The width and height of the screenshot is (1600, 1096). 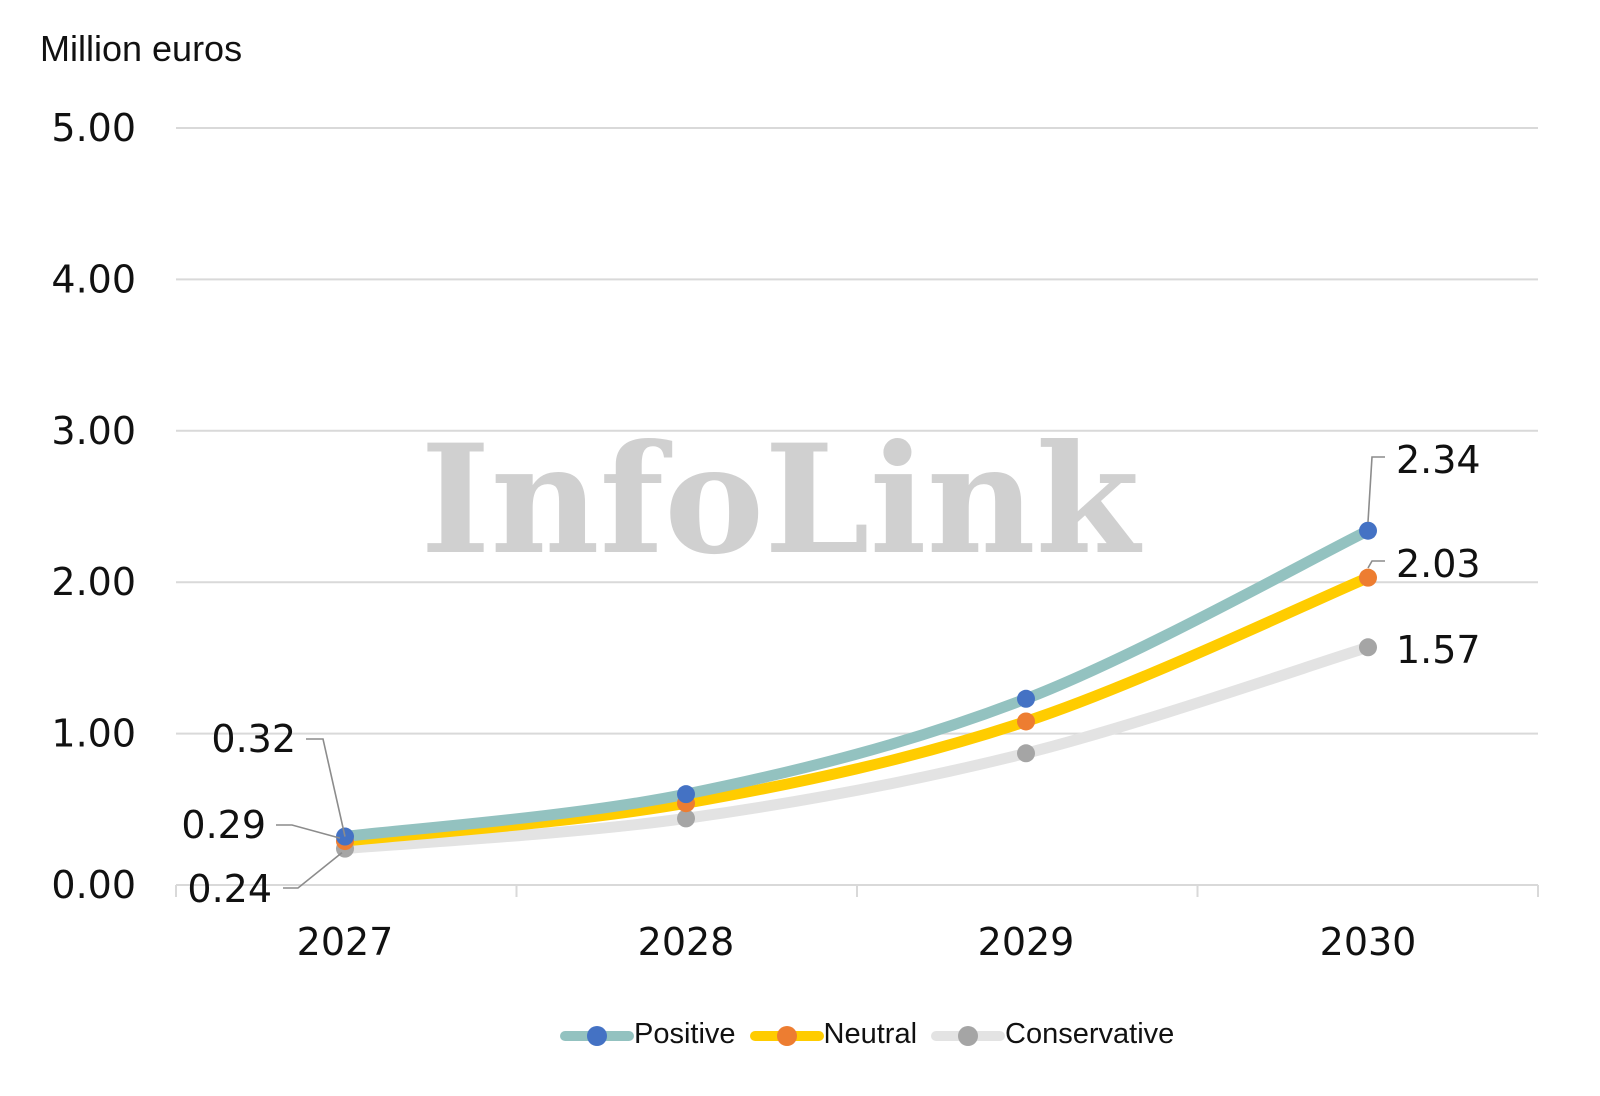 I want to click on x-tick-label: 2030, so click(x=1368, y=942).